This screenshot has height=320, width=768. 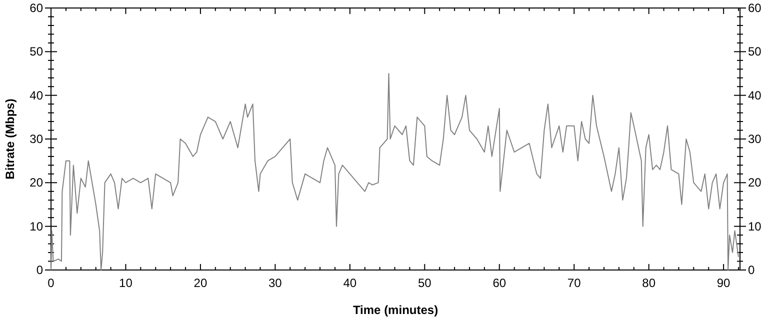 What do you see at coordinates (755, 183) in the screenshot?
I see `y2-tick-label: 20` at bounding box center [755, 183].